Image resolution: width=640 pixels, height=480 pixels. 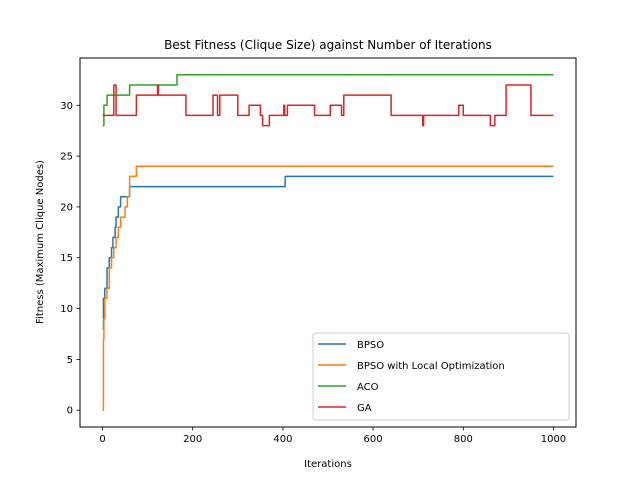 What do you see at coordinates (411, 377) in the screenshot?
I see `legend-entries: BPSO BPSO with Local Optimization ACO GA` at bounding box center [411, 377].